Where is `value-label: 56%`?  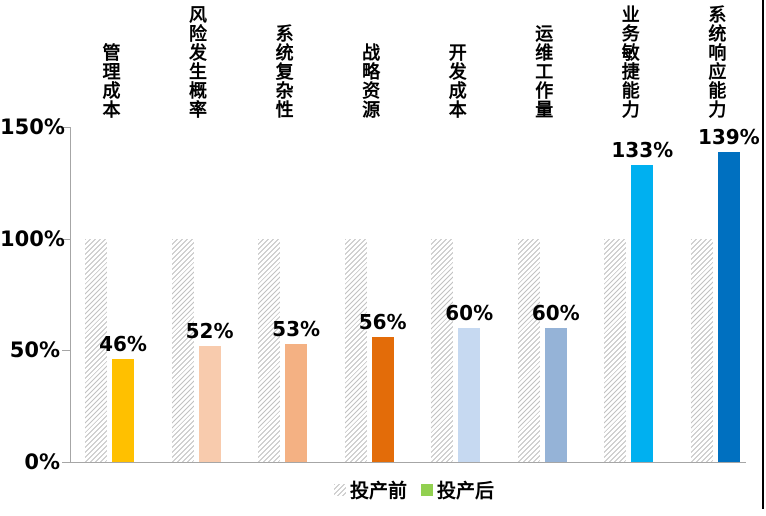 value-label: 56% is located at coordinates (382, 321).